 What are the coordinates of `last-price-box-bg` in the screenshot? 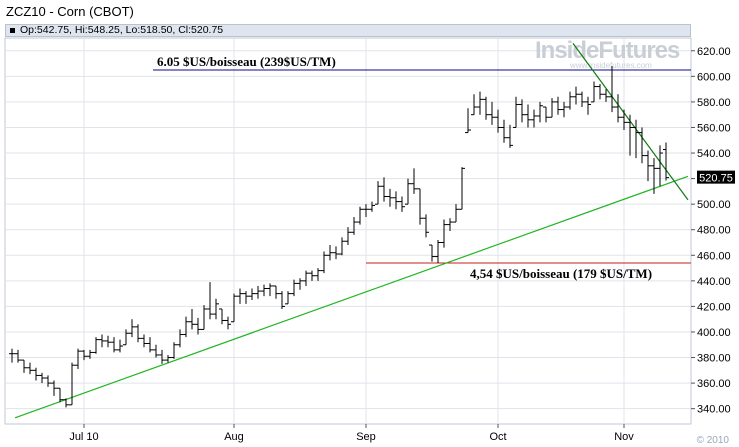 It's located at (716, 177).